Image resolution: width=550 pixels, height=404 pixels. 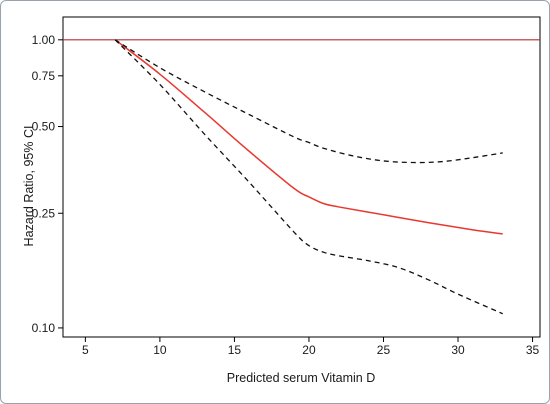 What do you see at coordinates (44, 328) in the screenshot?
I see `y-tick-label: 0.10` at bounding box center [44, 328].